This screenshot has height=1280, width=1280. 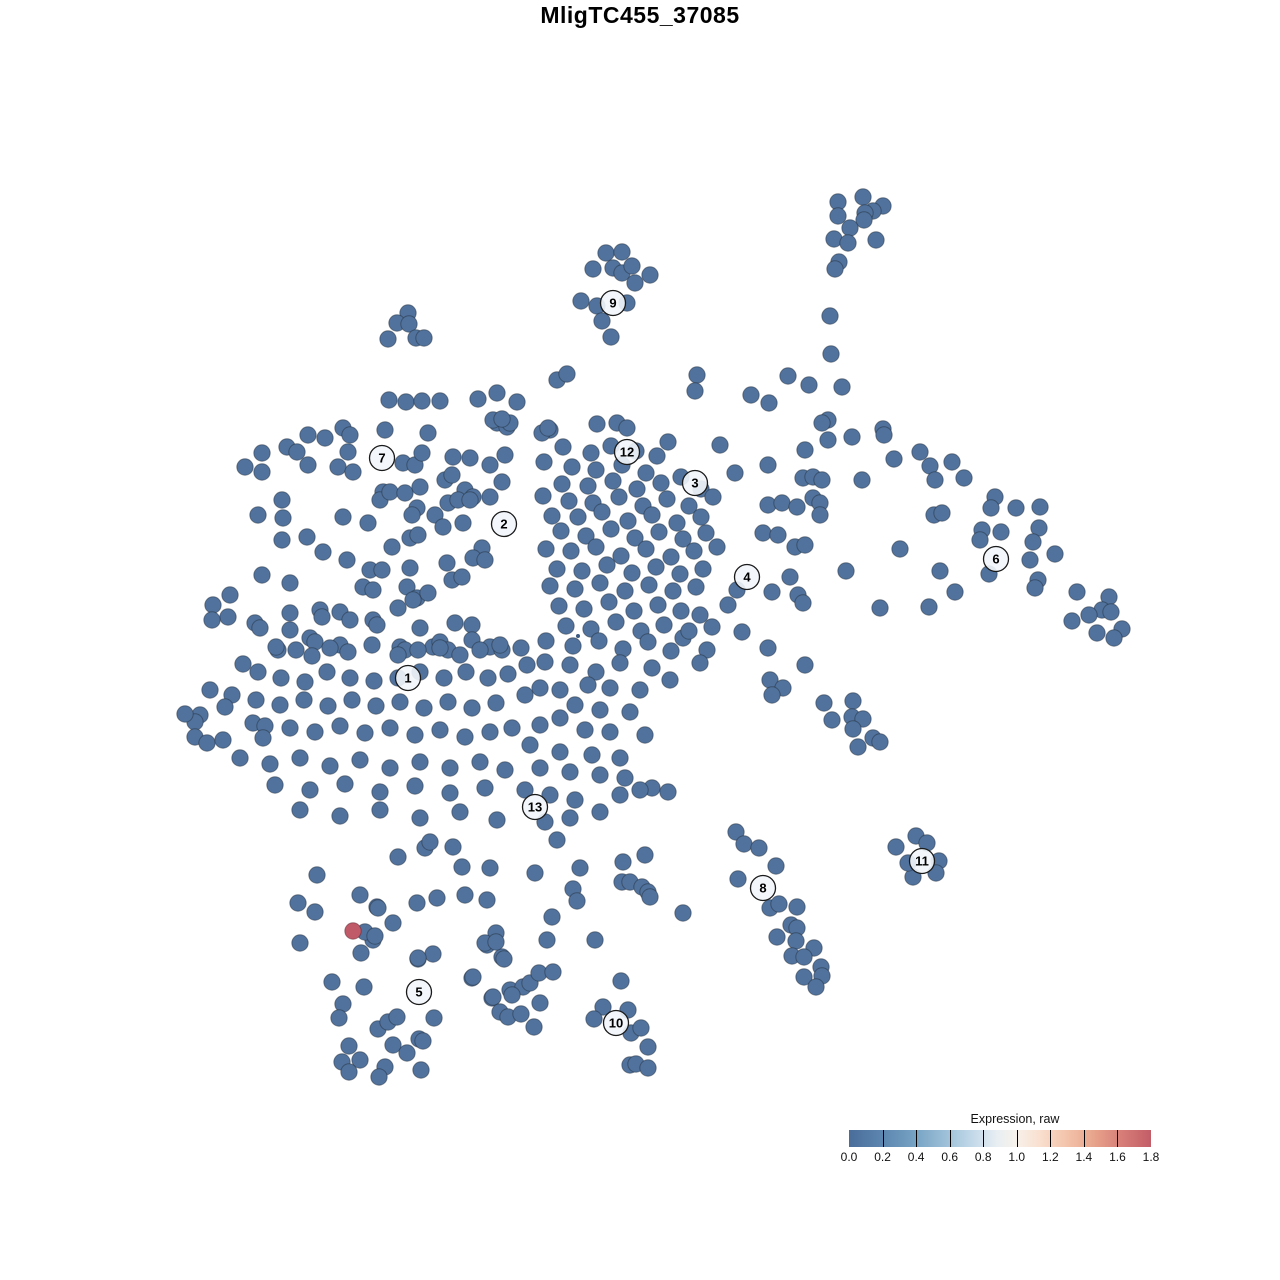 What do you see at coordinates (1084, 1157) in the screenshot?
I see `colorbar-tick-label: 1.4` at bounding box center [1084, 1157].